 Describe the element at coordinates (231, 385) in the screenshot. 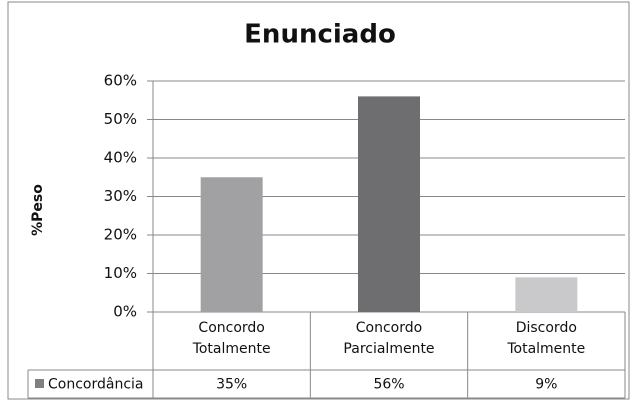

I see `value-label: 35%` at that location.